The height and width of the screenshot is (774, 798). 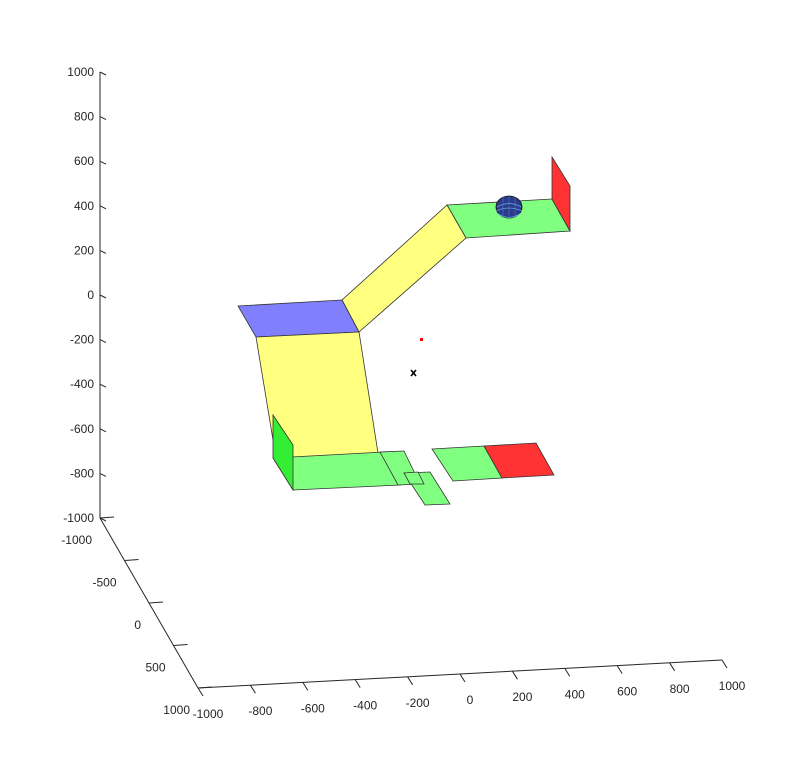 What do you see at coordinates (260, 711) in the screenshot?
I see `x-tick-label: -800` at bounding box center [260, 711].